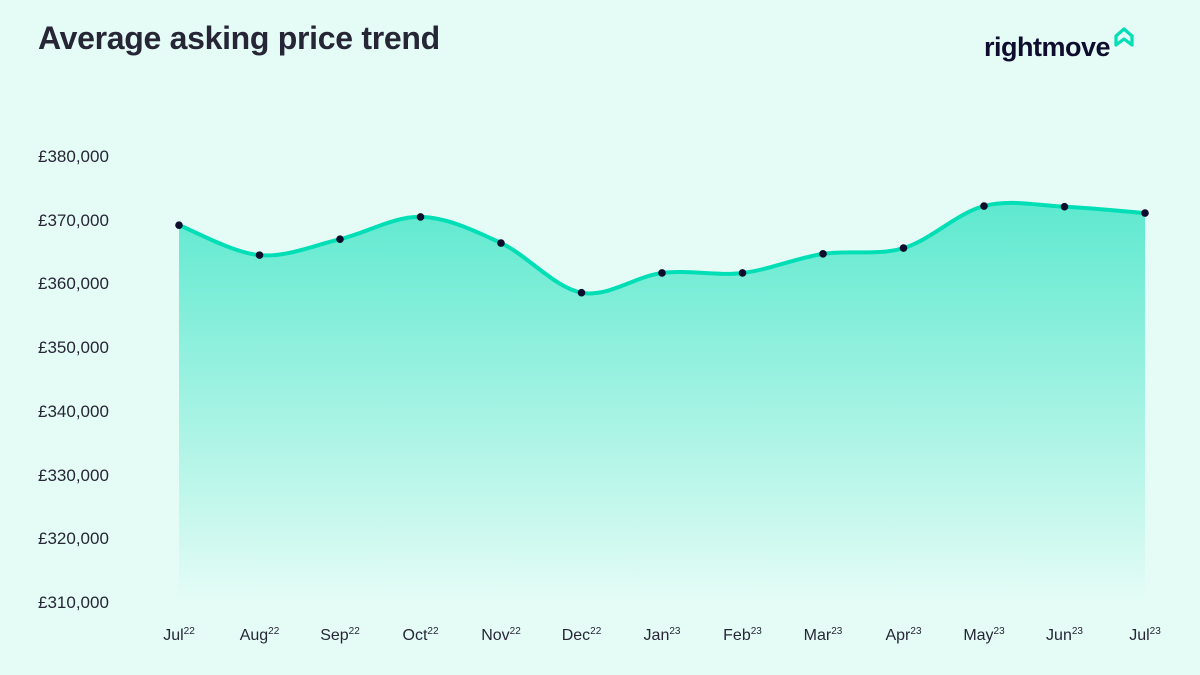 This screenshot has height=675, width=1200. What do you see at coordinates (495, 635) in the screenshot?
I see `x-tick-month: Nov` at bounding box center [495, 635].